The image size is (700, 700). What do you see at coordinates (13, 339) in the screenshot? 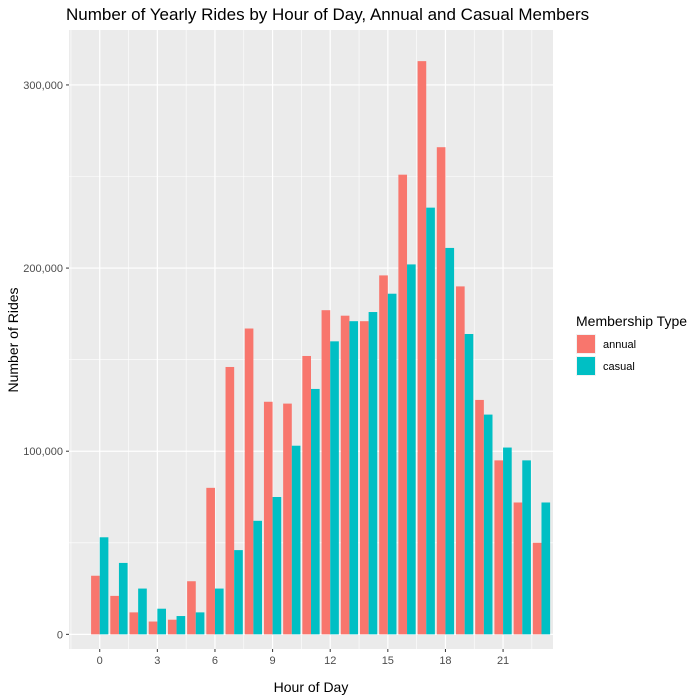
I see `y-axis-title: Number of Rides` at bounding box center [13, 339].